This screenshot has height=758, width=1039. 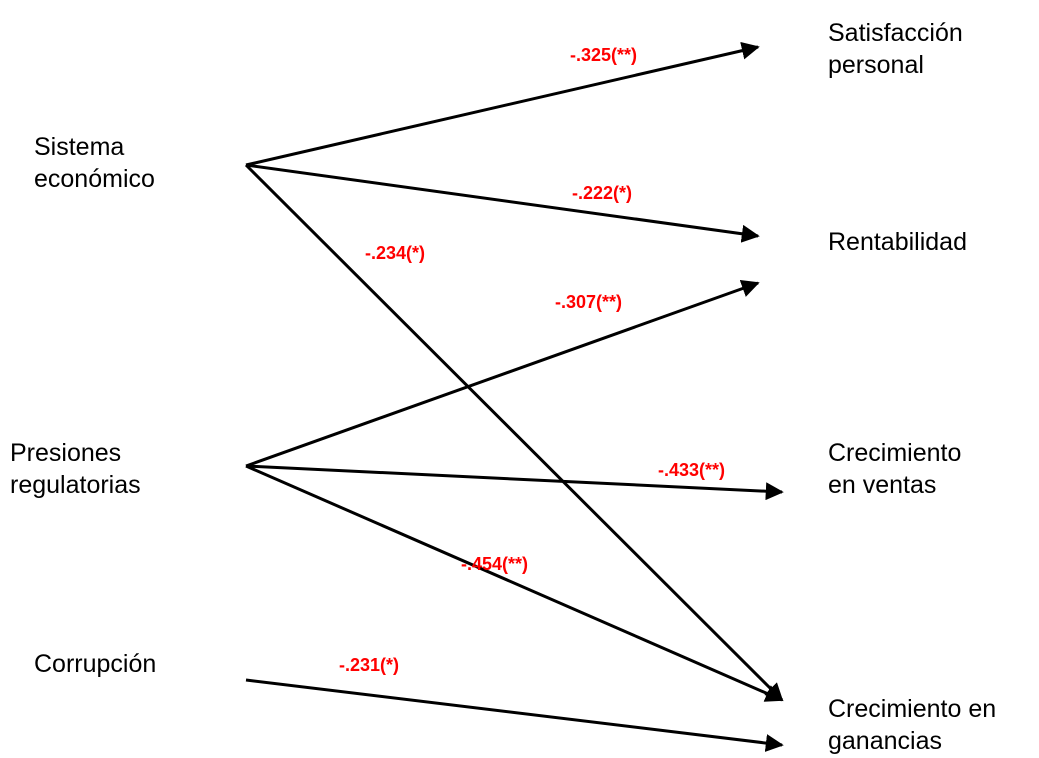 I want to click on node-label-line: Crecimiento, so click(x=895, y=453).